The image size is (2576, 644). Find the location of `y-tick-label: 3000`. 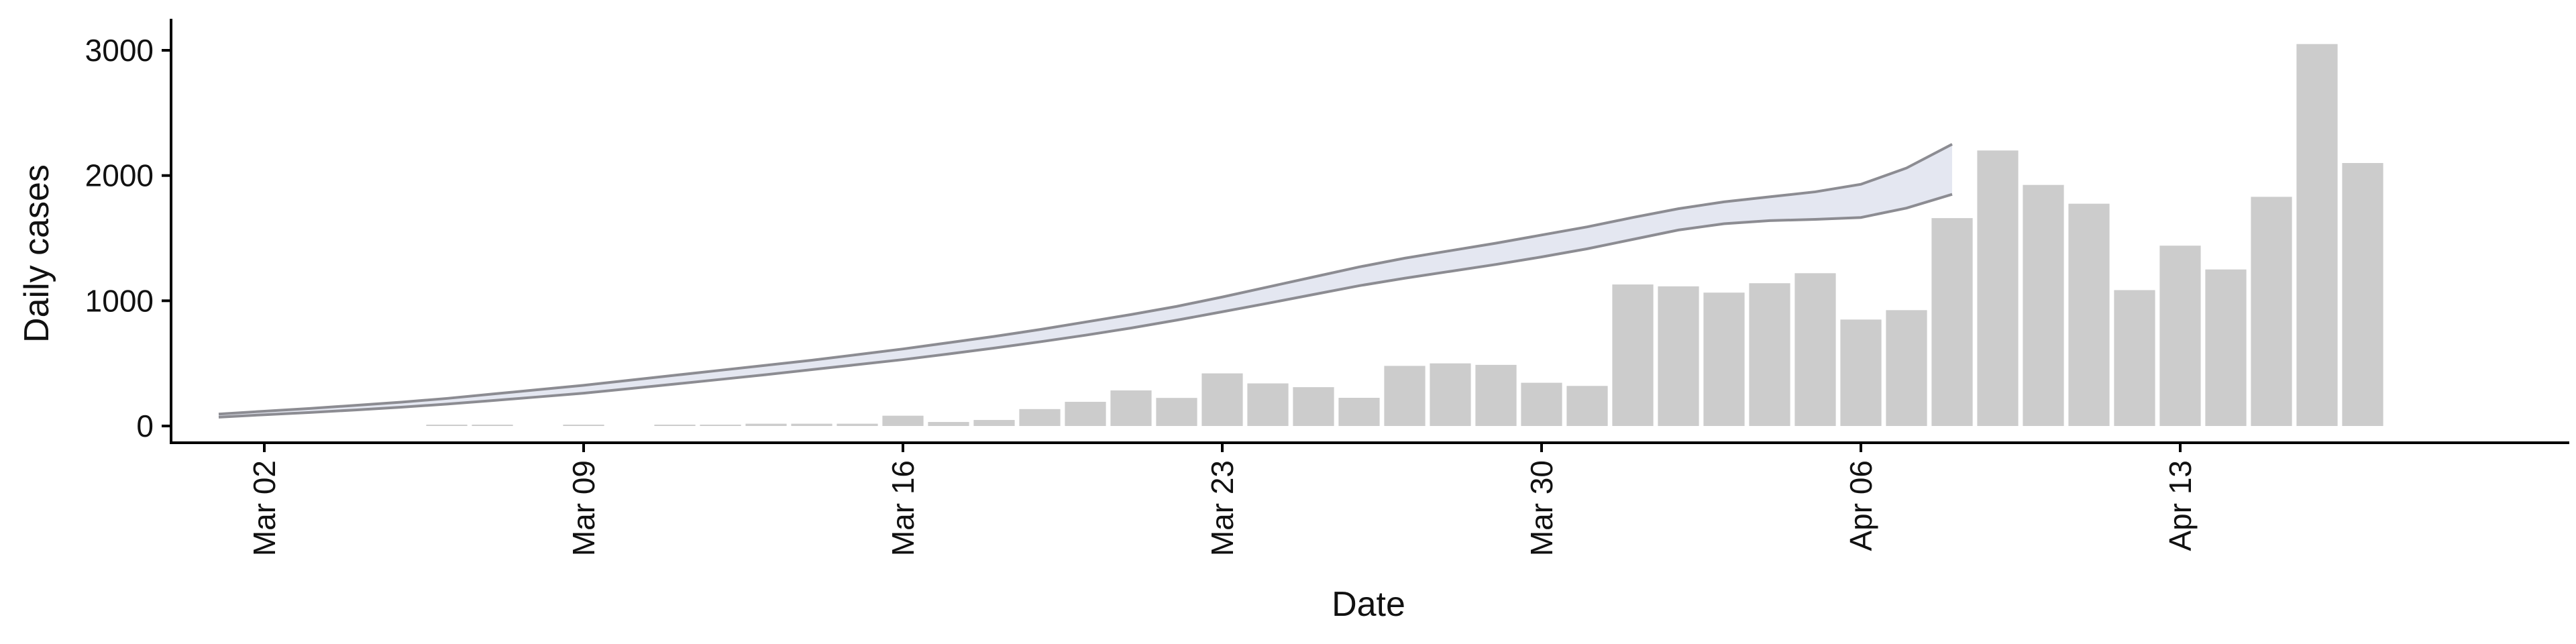

y-tick-label: 3000 is located at coordinates (119, 50).